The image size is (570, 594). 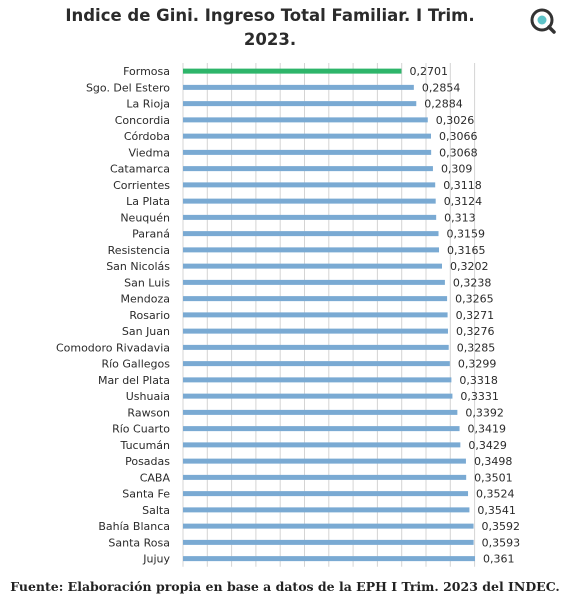 I want to click on value-label: 0,3238, so click(x=472, y=282).